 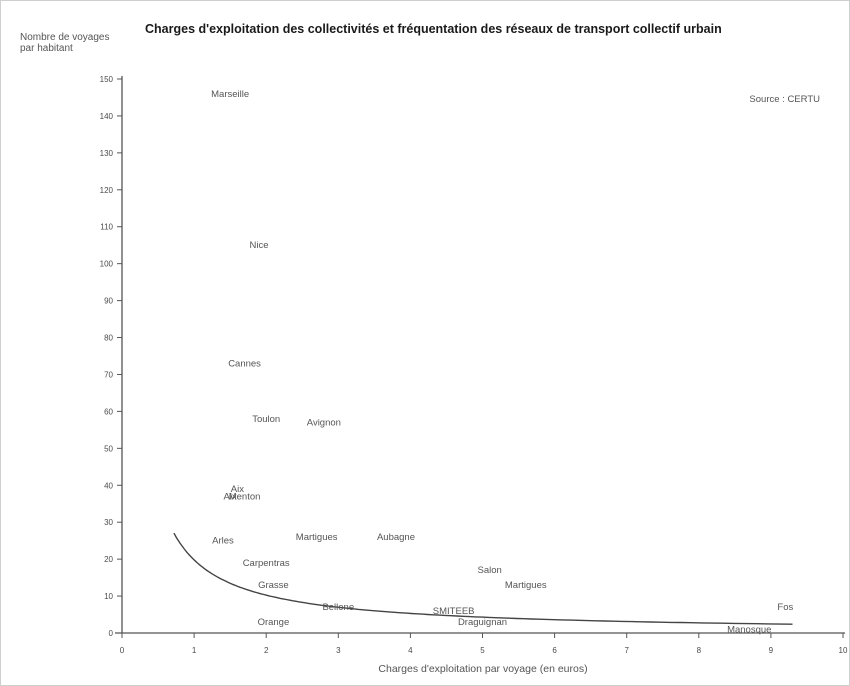 What do you see at coordinates (108, 522) in the screenshot?
I see `y-tick-label: 30` at bounding box center [108, 522].